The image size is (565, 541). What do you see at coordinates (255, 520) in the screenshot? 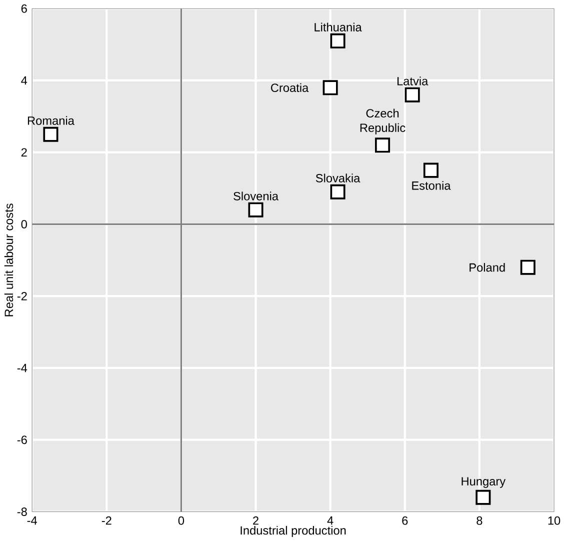
I see `x-tick-label: 2` at bounding box center [255, 520].